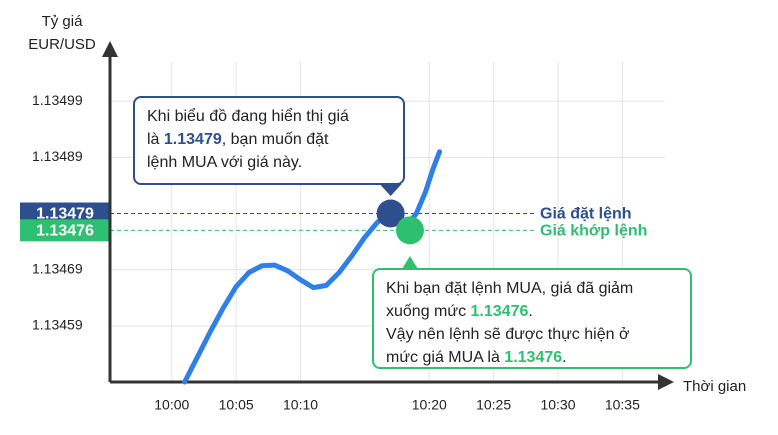 Image resolution: width=778 pixels, height=435 pixels. What do you see at coordinates (622, 405) in the screenshot?
I see `x-tick-label: 10:35` at bounding box center [622, 405].